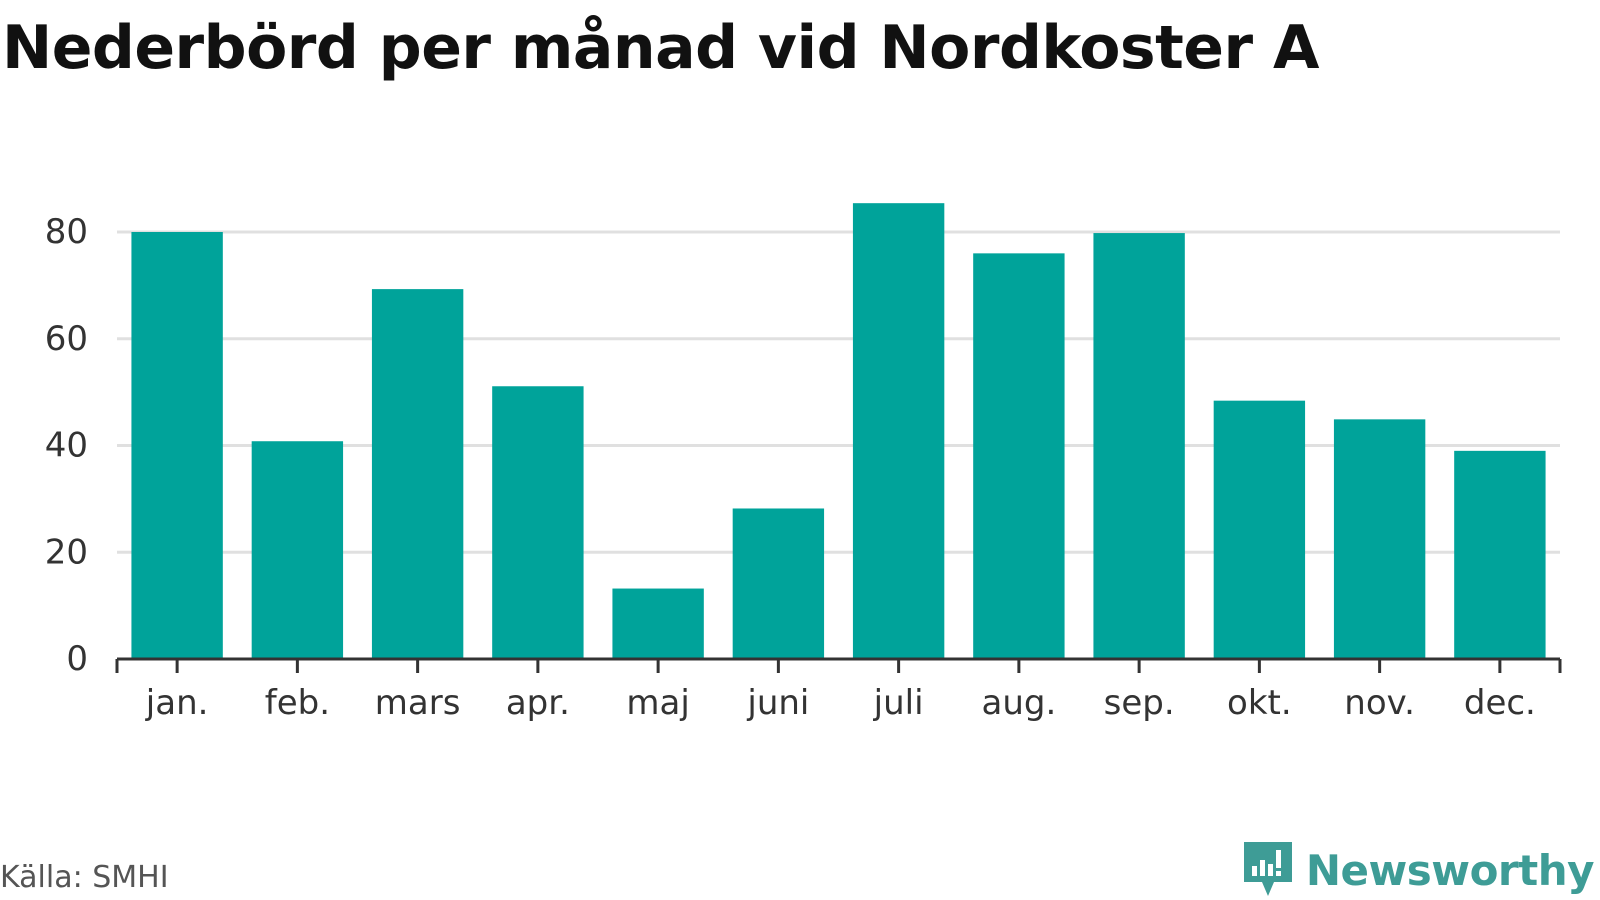  I want to click on x-axis, so click(838, 665).